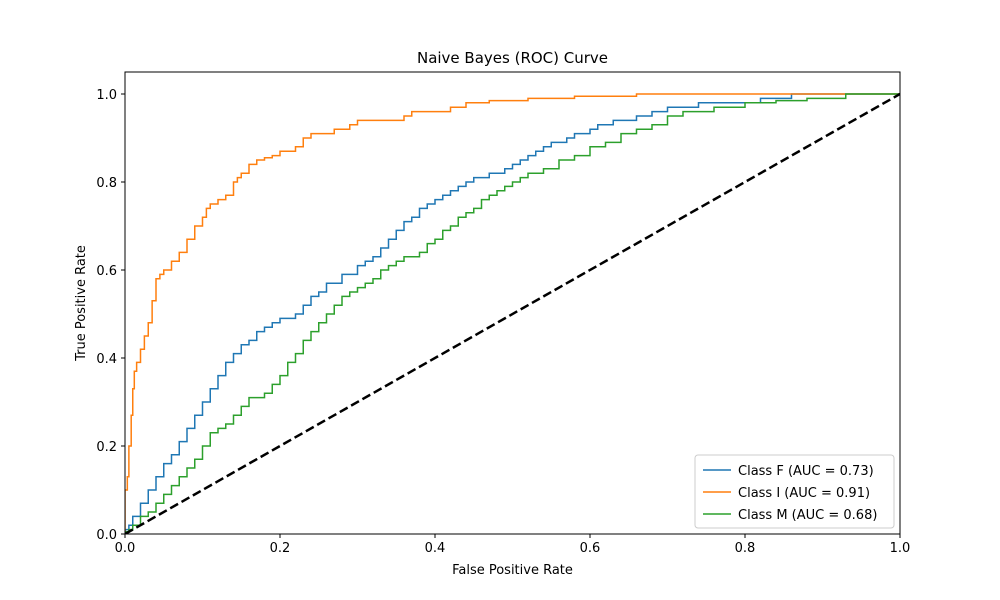 Image resolution: width=1000 pixels, height=600 pixels. What do you see at coordinates (125, 548) in the screenshot?
I see `x-tick-label: 0.0` at bounding box center [125, 548].